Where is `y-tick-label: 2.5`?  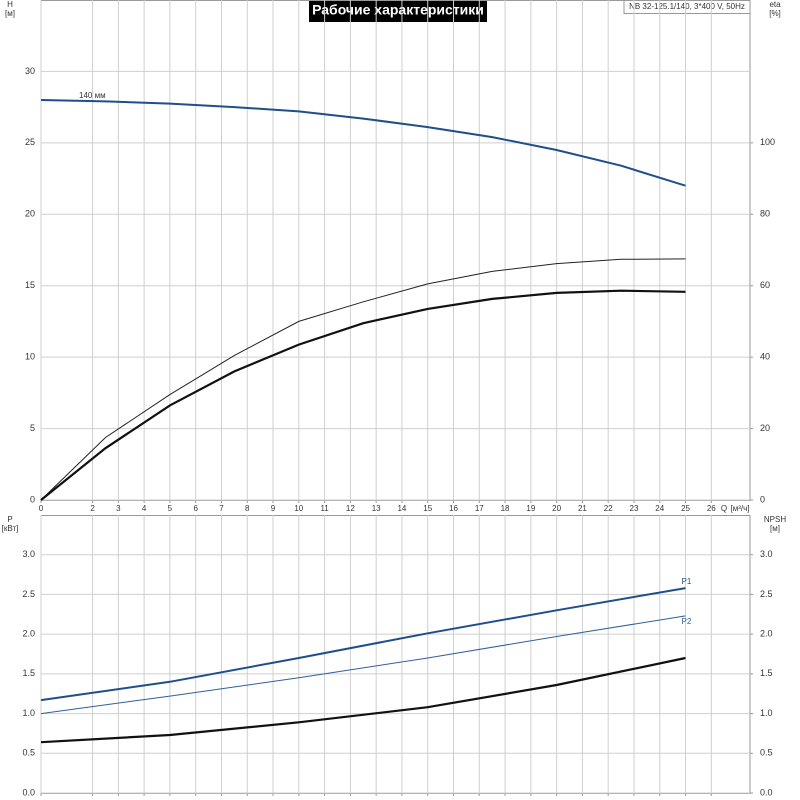 y-tick-label: 2.5 is located at coordinates (28, 594).